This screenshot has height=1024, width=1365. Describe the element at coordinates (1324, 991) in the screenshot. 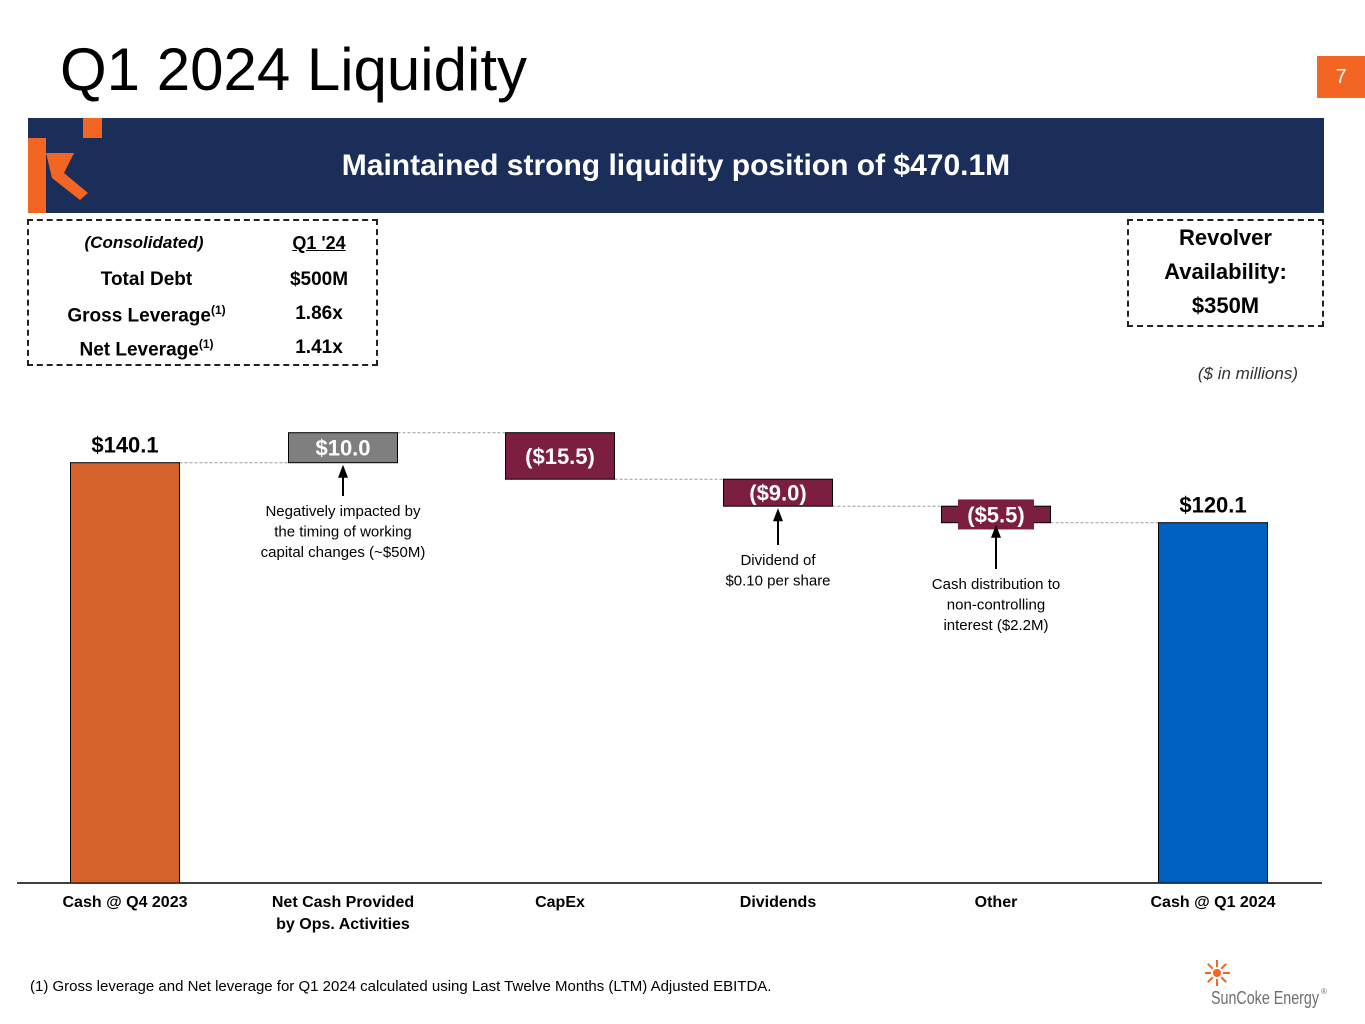

I see `logo-registered-mark: ®` at that location.